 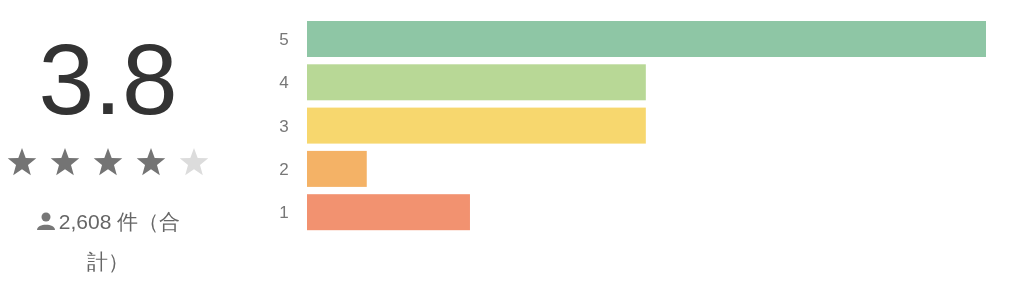 What do you see at coordinates (108, 79) in the screenshot?
I see `chart-title: 3.8` at bounding box center [108, 79].